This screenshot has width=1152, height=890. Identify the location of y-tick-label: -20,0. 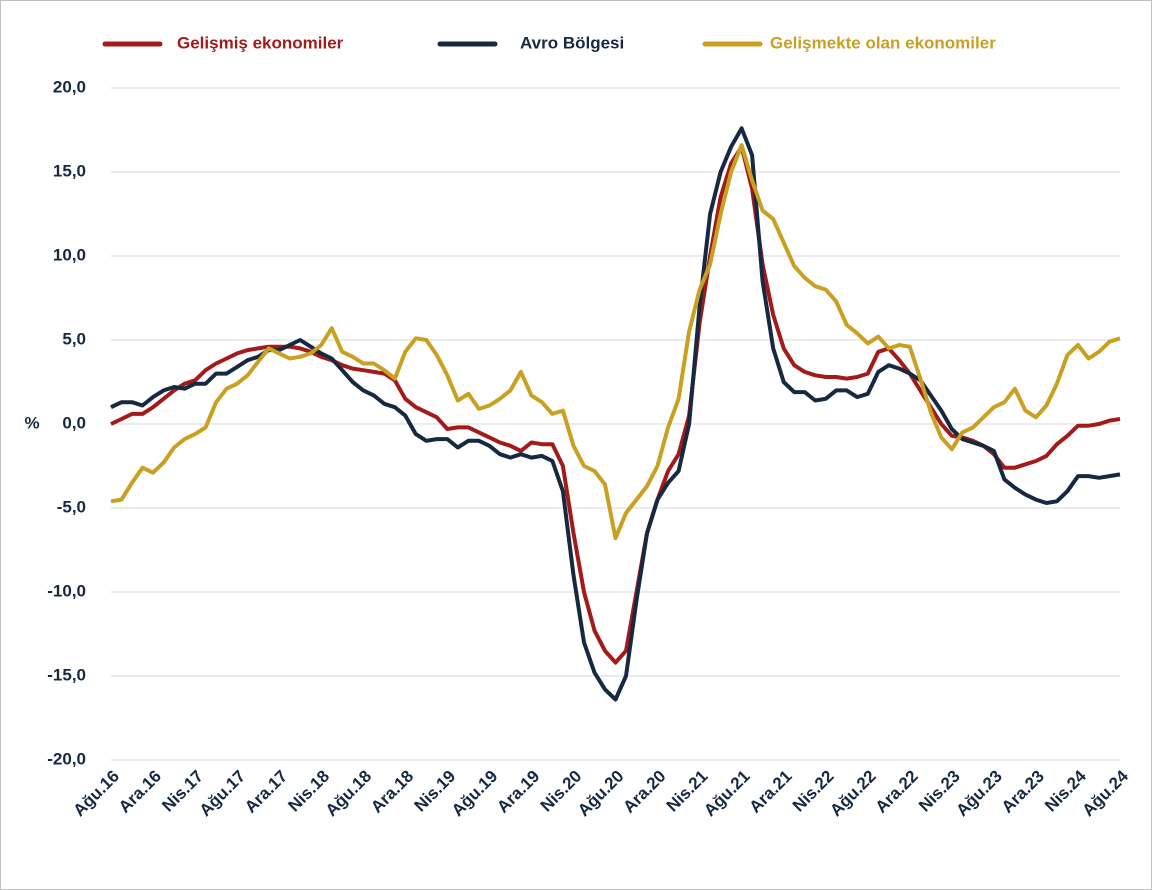
(66, 758).